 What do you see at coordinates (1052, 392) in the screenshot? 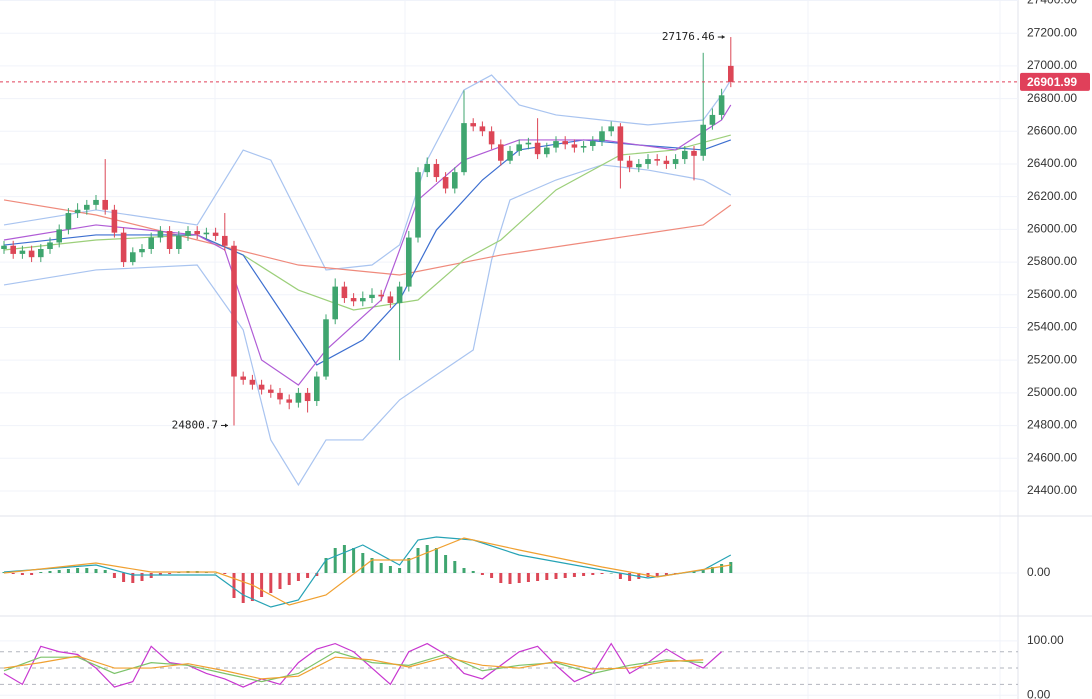
I see `y-tick-label: 25000.00` at bounding box center [1052, 392].